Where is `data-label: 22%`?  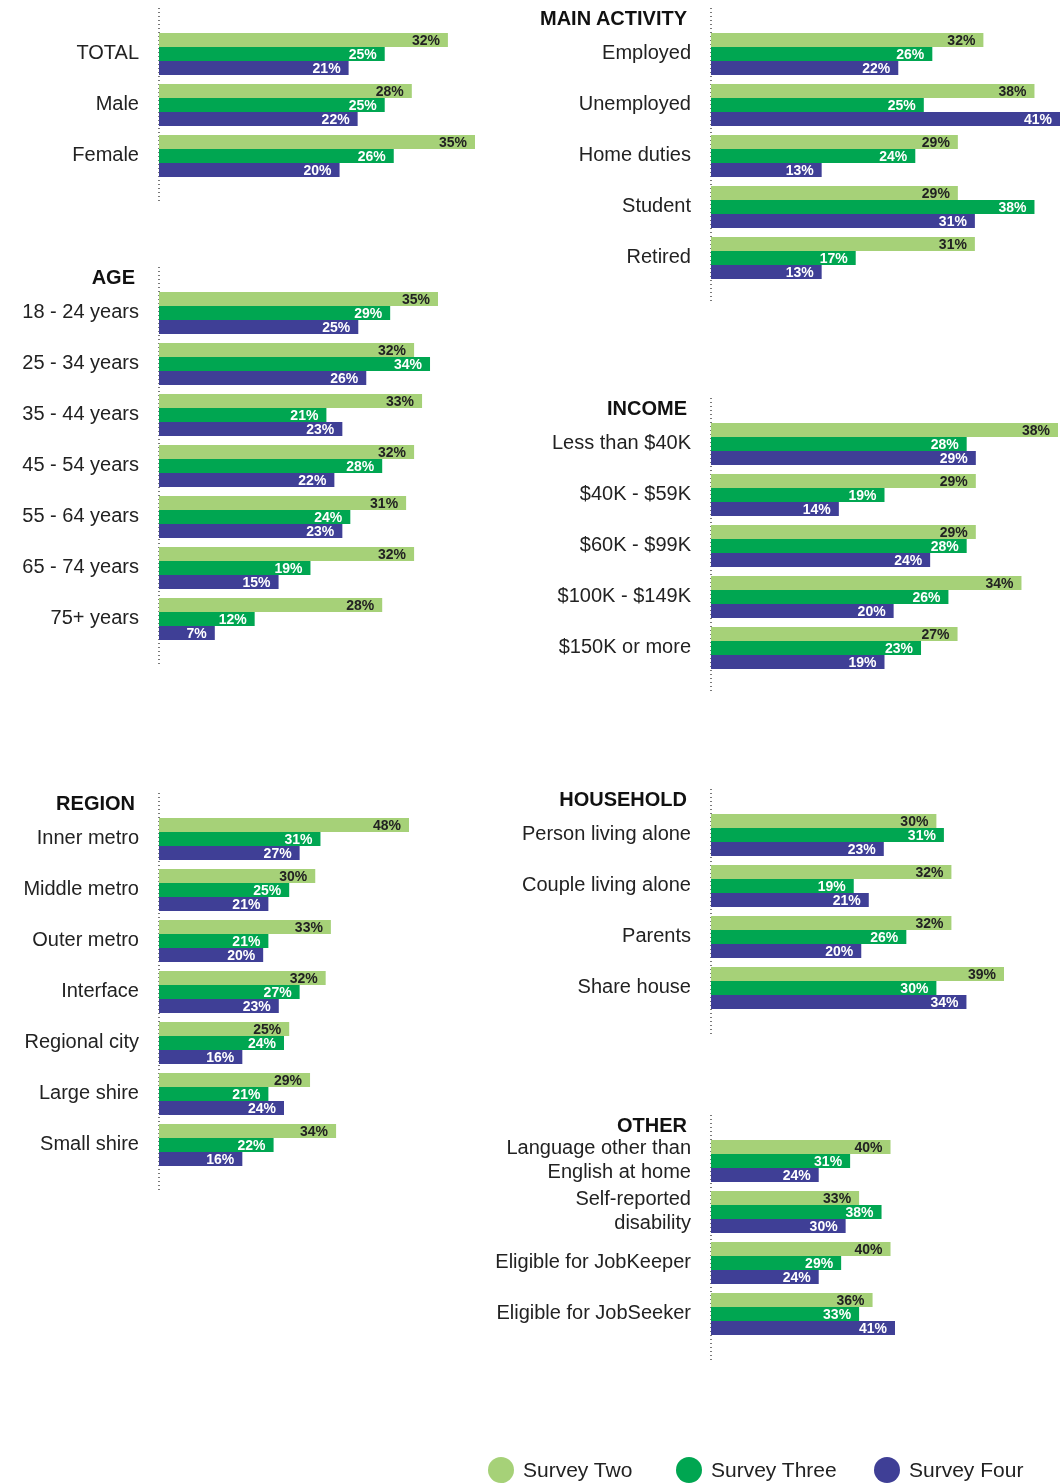 data-label: 22% is located at coordinates (252, 1144).